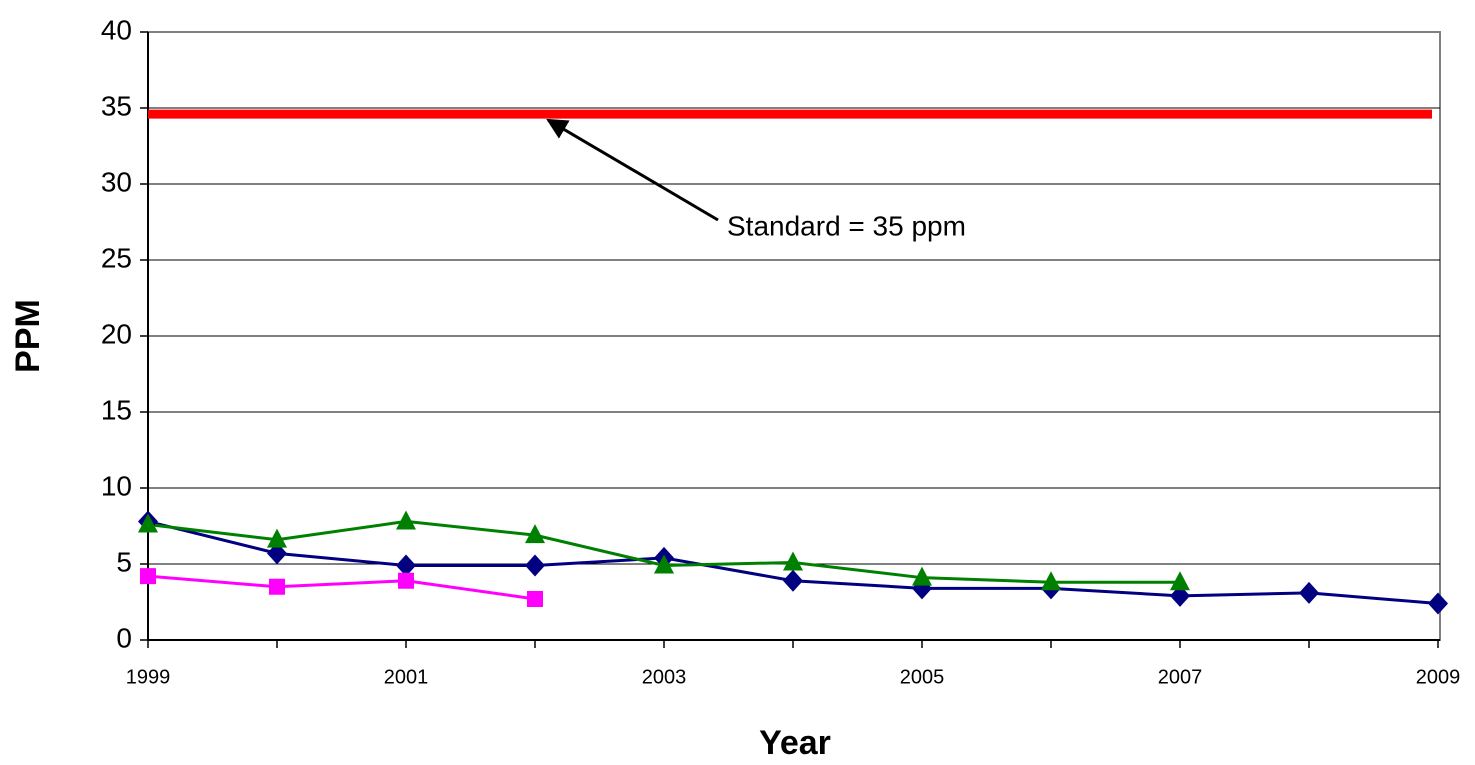 The width and height of the screenshot is (1475, 765). I want to click on y-tick-label: 40, so click(116, 29).